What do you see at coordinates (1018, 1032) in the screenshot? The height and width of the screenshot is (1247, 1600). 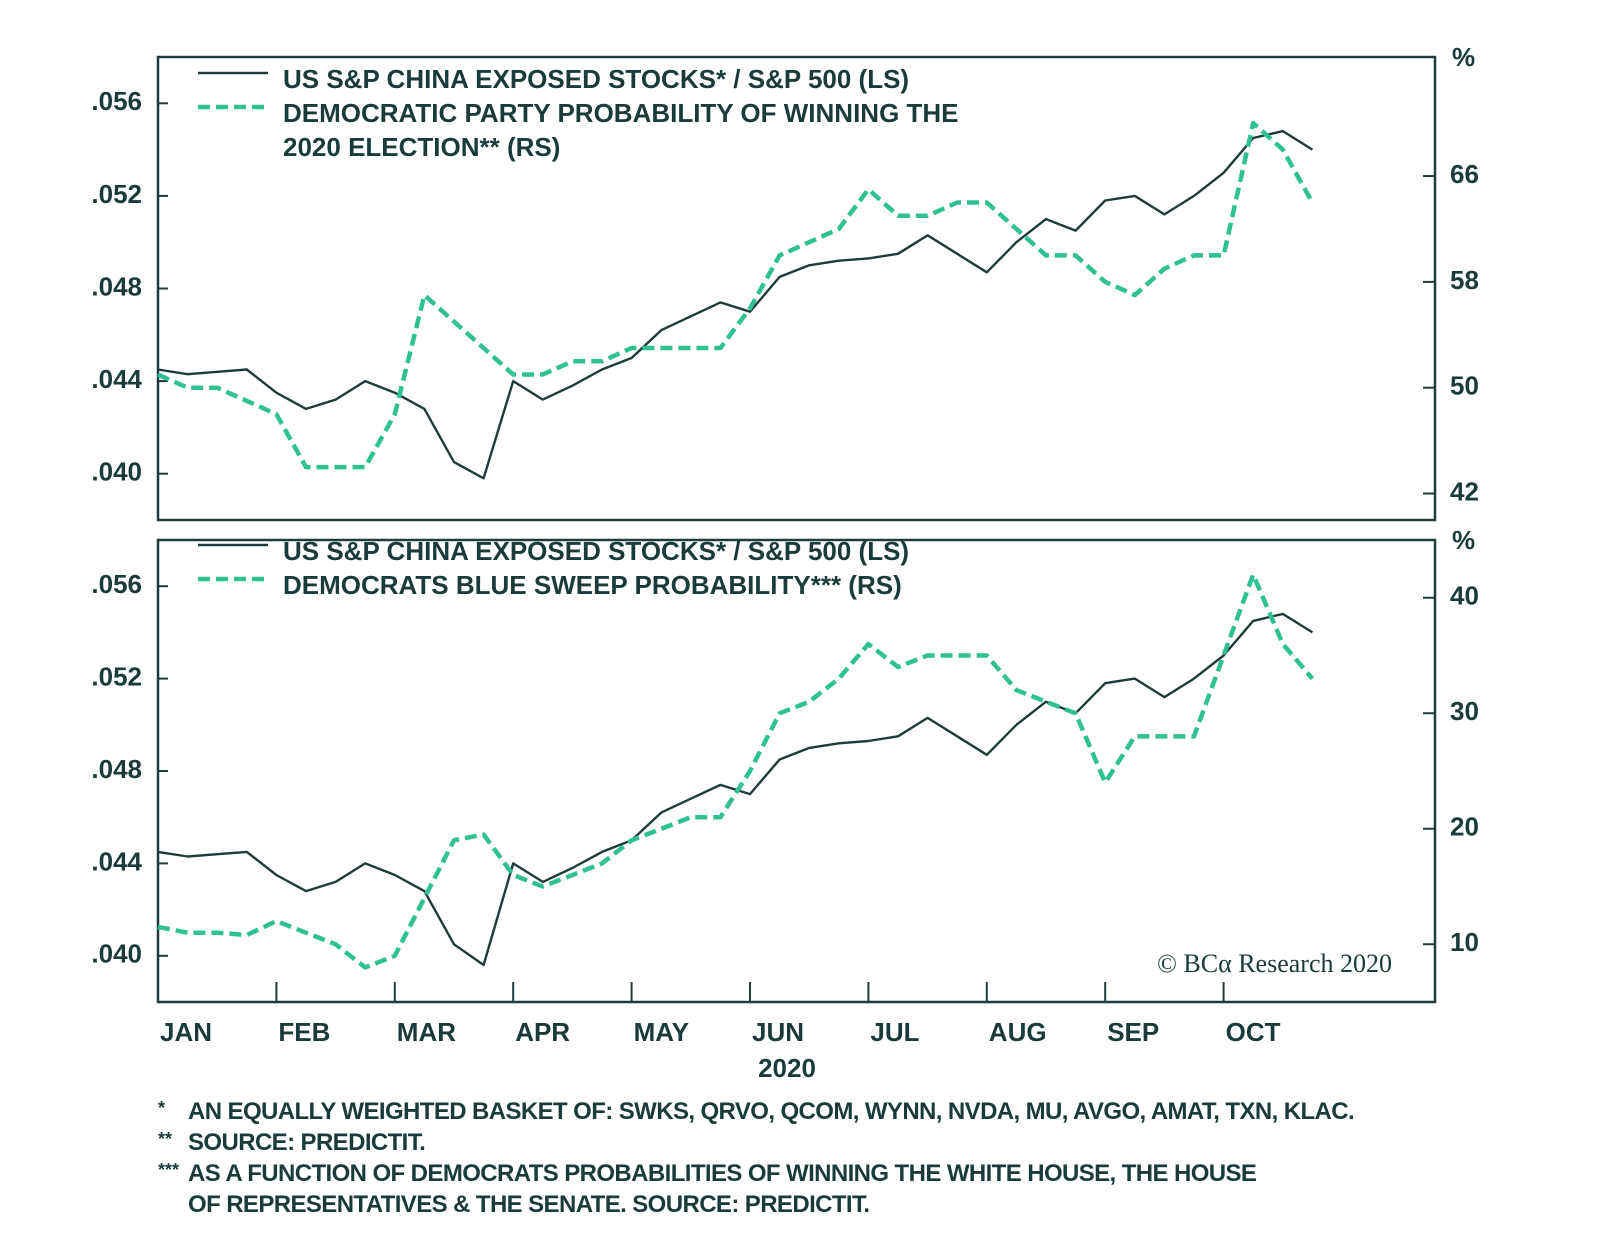 I see `x-tick-label: AUG` at bounding box center [1018, 1032].